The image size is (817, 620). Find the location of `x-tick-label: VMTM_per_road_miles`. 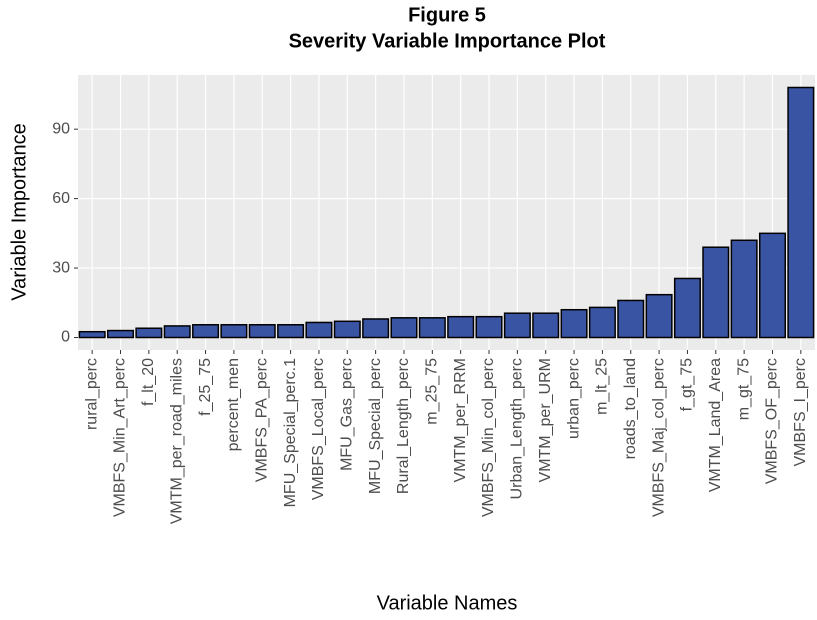

x-tick-label: VMTM_per_road_miles is located at coordinates (176, 441).